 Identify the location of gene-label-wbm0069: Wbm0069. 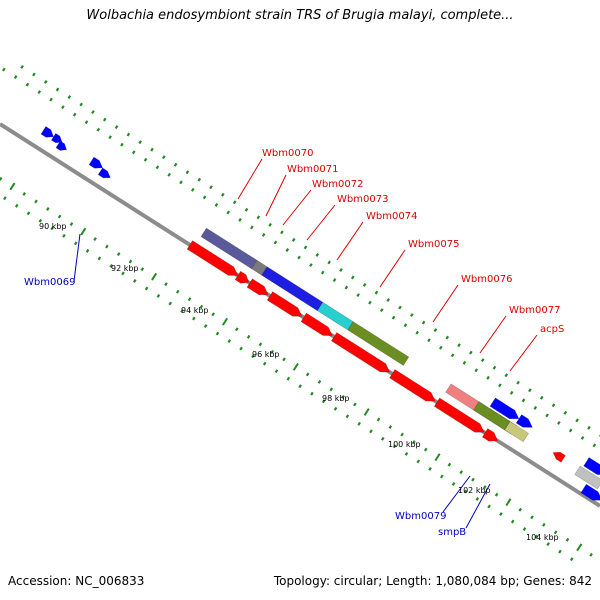
(49, 282).